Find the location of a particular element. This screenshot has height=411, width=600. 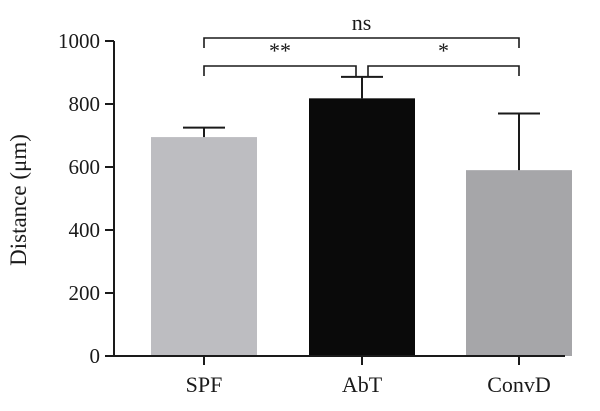

x-axis: SPF AbT ConvD is located at coordinates (339, 376).